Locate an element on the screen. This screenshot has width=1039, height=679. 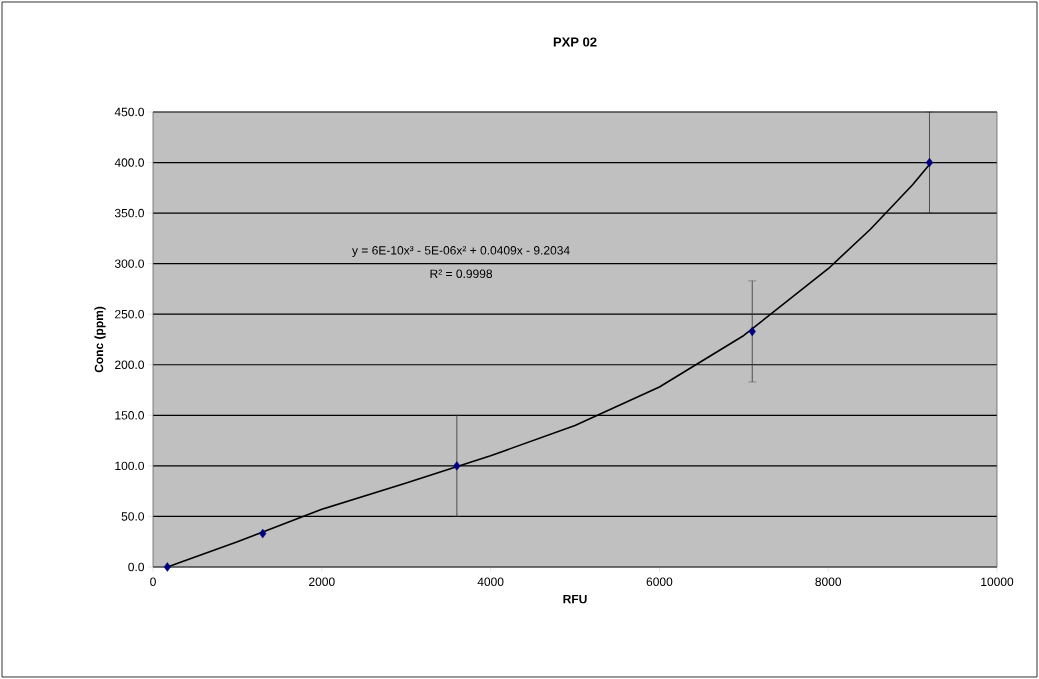
y-tick-label: 50.0 is located at coordinates (133, 516).